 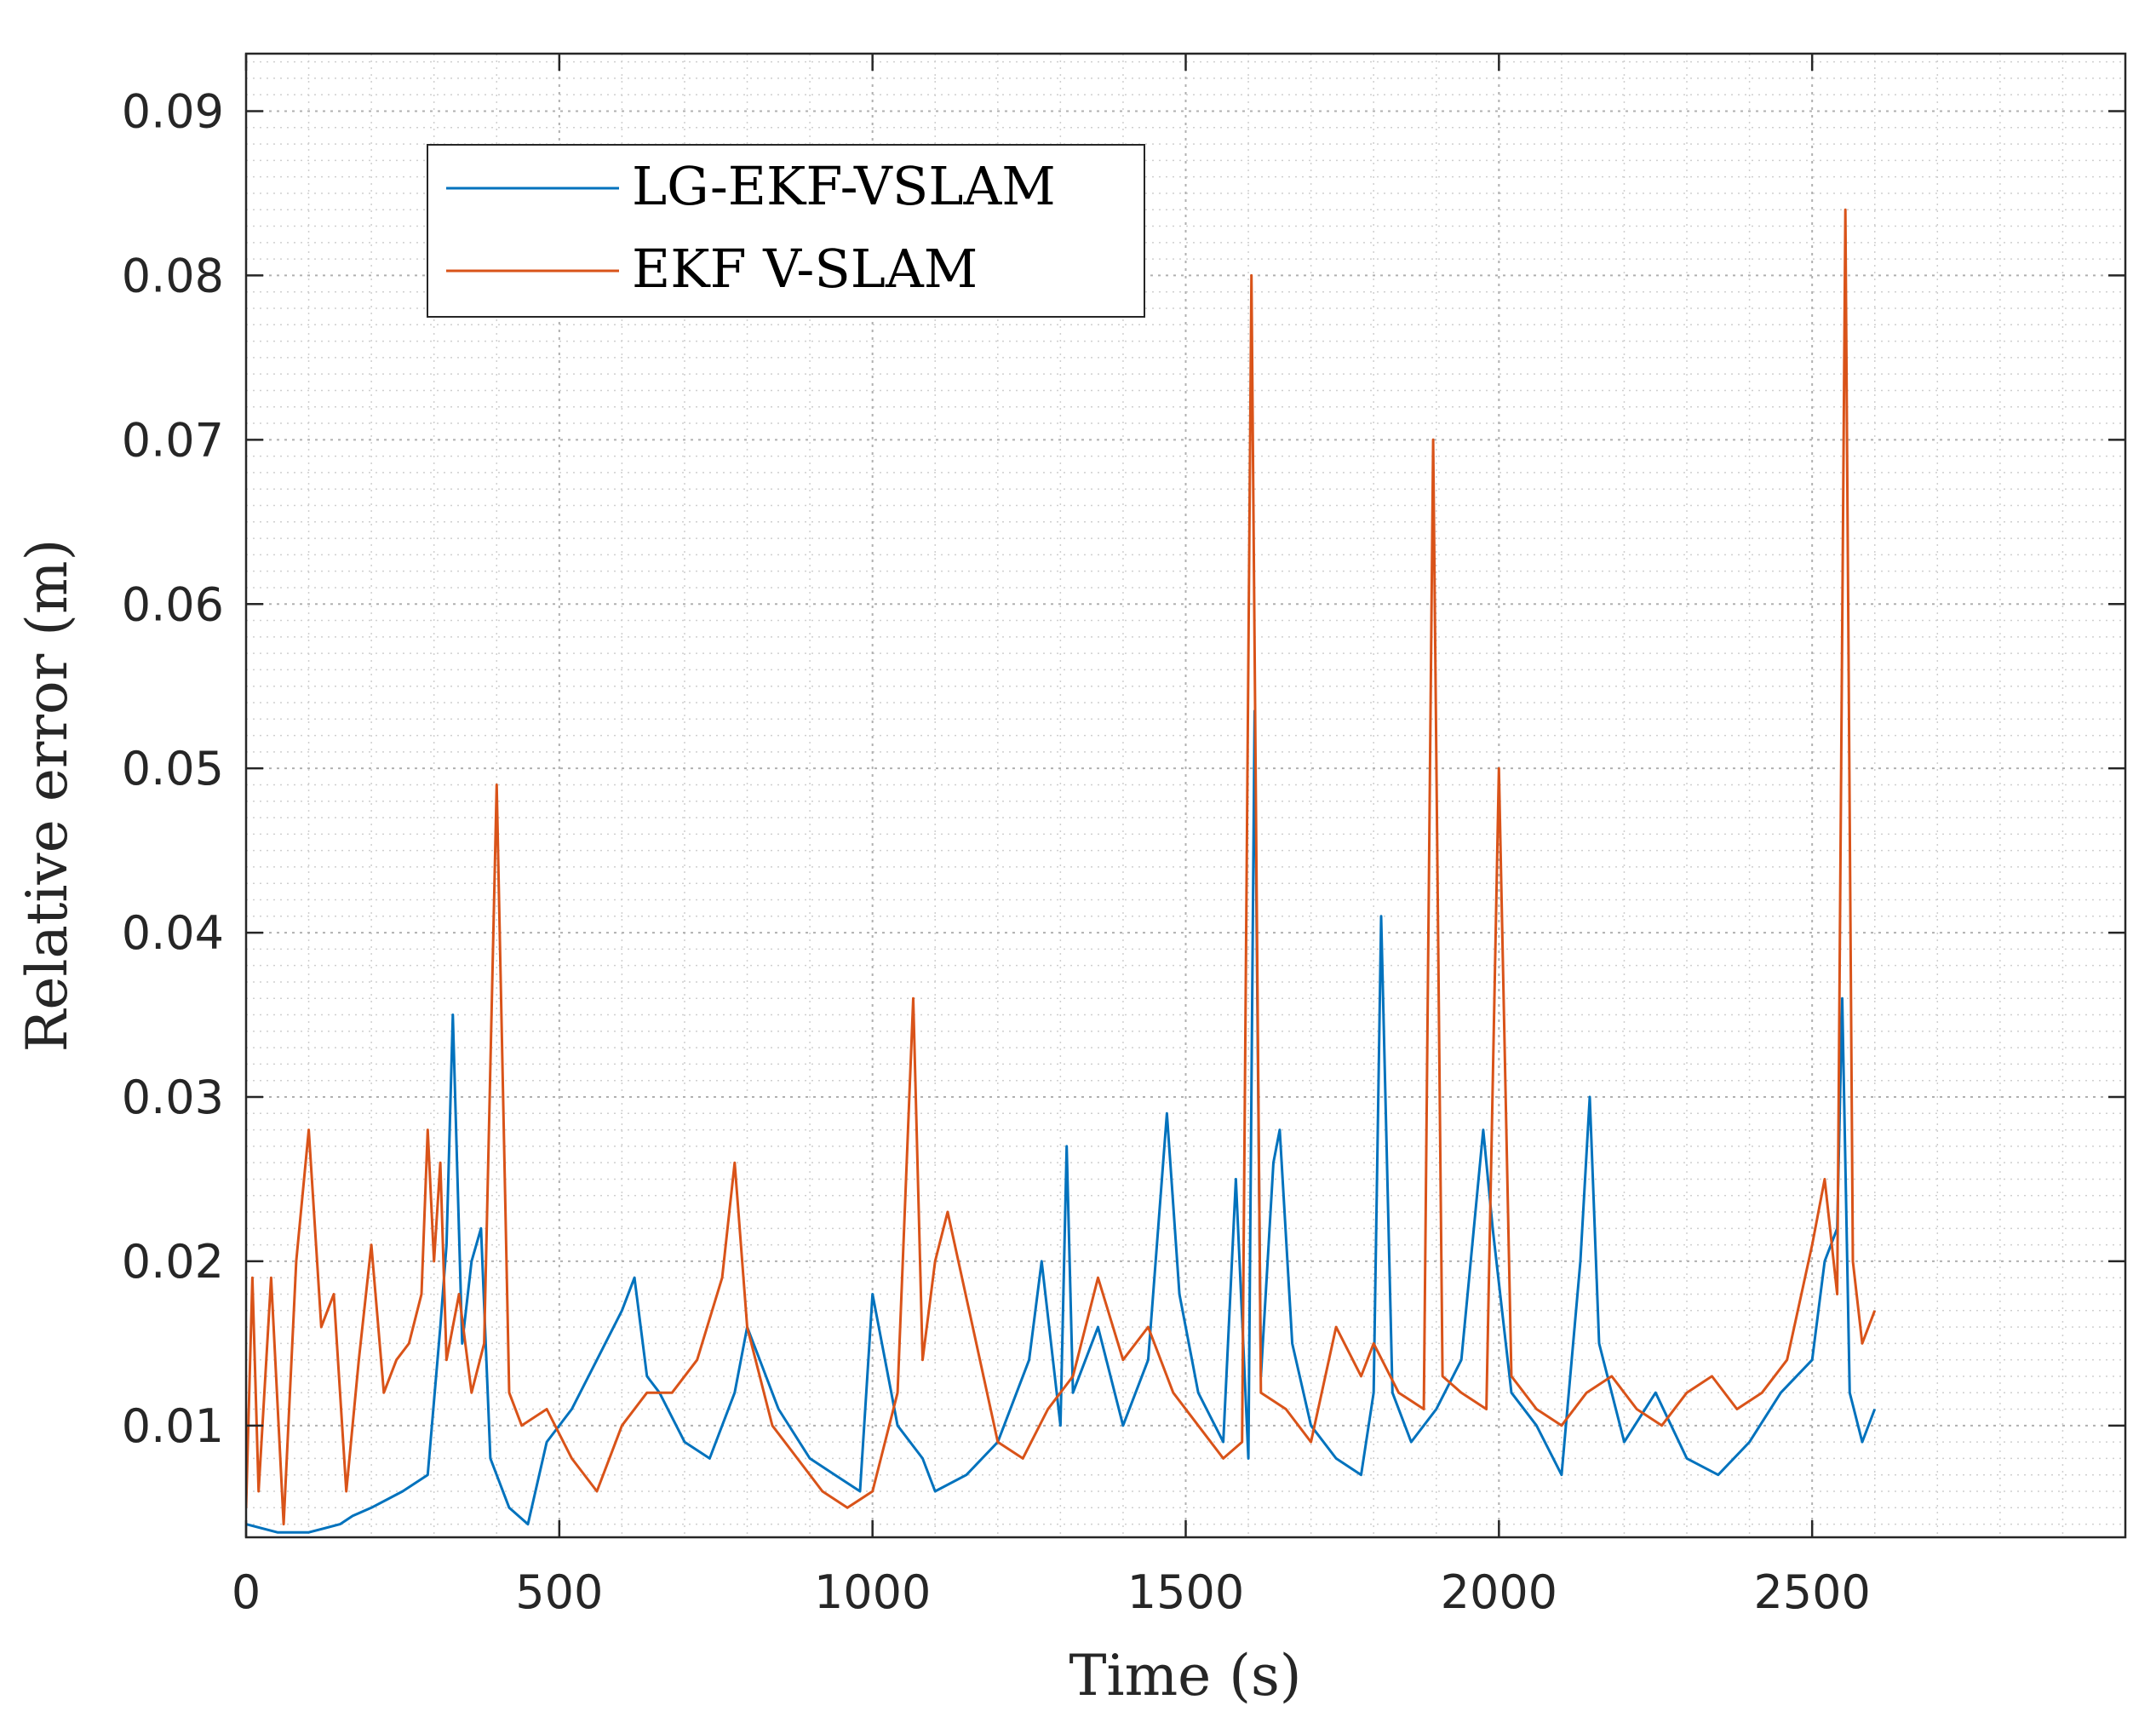 I want to click on legend: LG-EKF-VSLAM EKF V-SLAM, so click(x=786, y=231).